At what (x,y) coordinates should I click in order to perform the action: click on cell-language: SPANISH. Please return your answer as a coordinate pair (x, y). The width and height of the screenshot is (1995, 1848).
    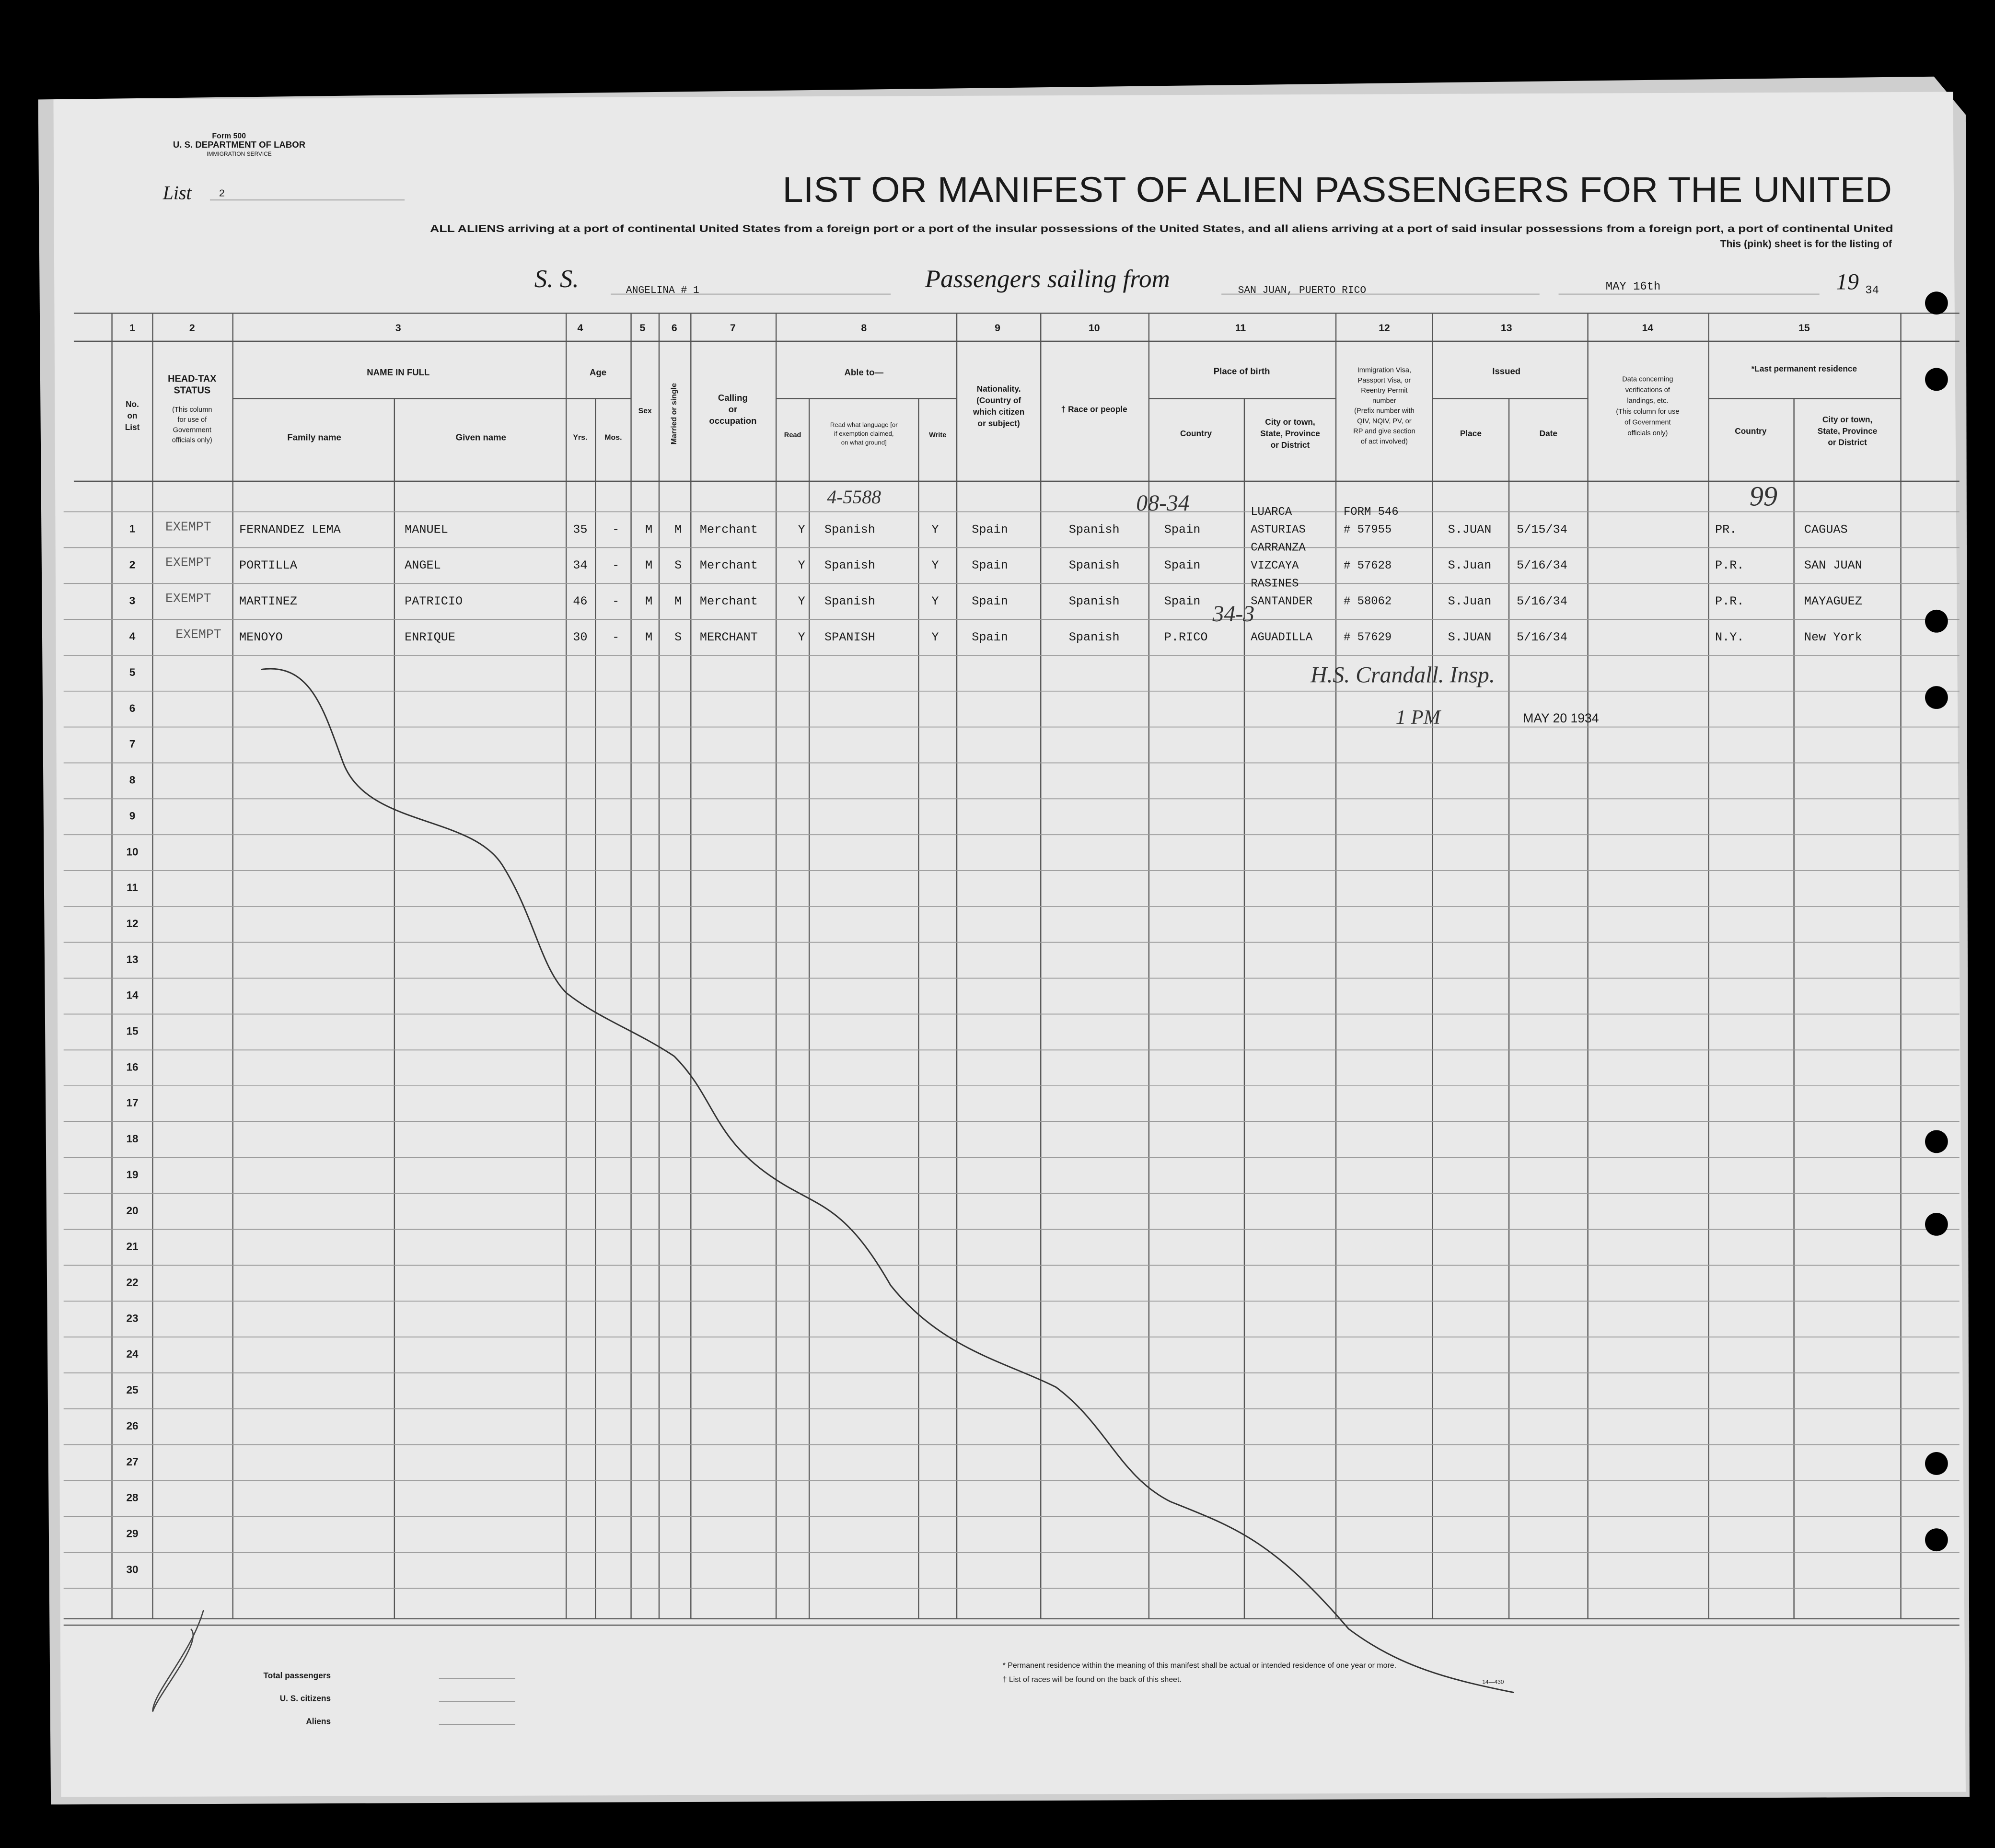
    Looking at the image, I should click on (849, 637).